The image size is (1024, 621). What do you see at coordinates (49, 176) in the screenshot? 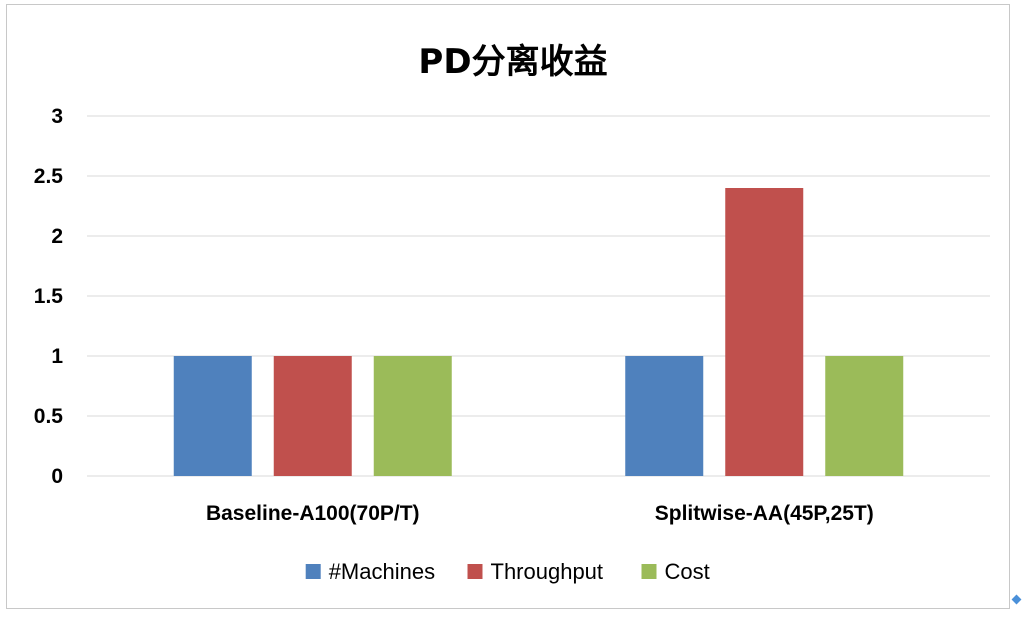
I see `y-tick-label: 2.5` at bounding box center [49, 176].